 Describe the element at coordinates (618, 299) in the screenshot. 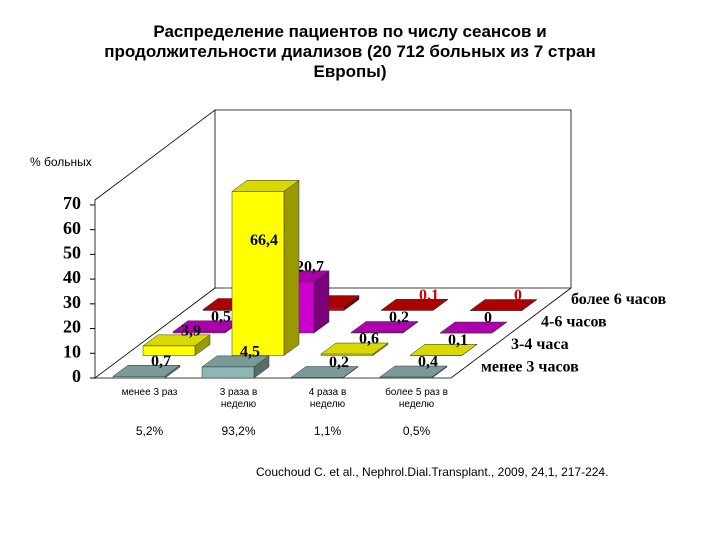

I see `legend-label: более 6 часов` at that location.